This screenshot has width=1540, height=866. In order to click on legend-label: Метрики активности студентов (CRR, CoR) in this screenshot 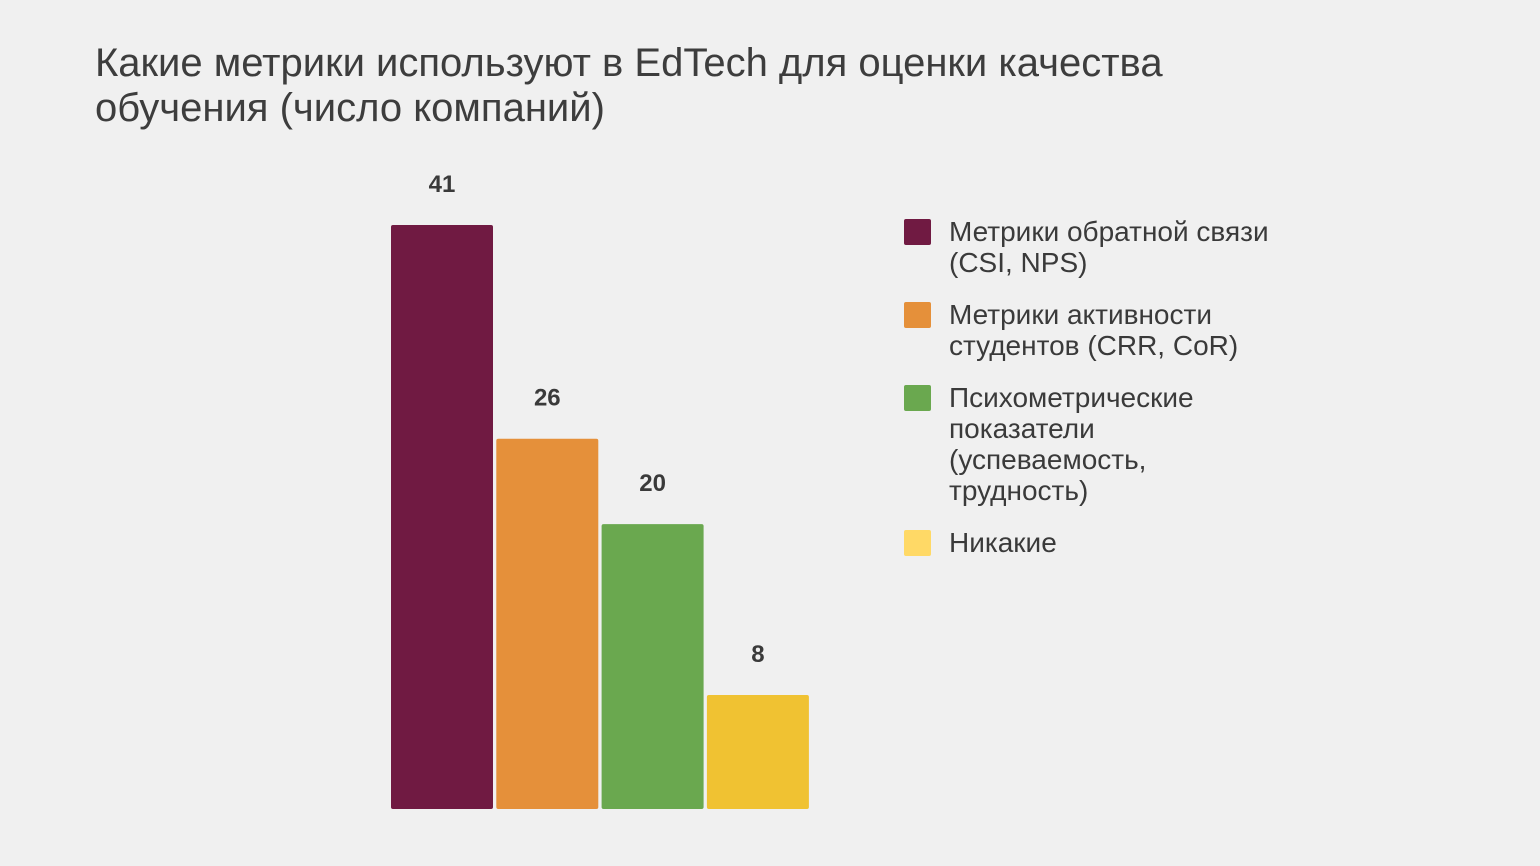, I will do `click(1094, 330)`.